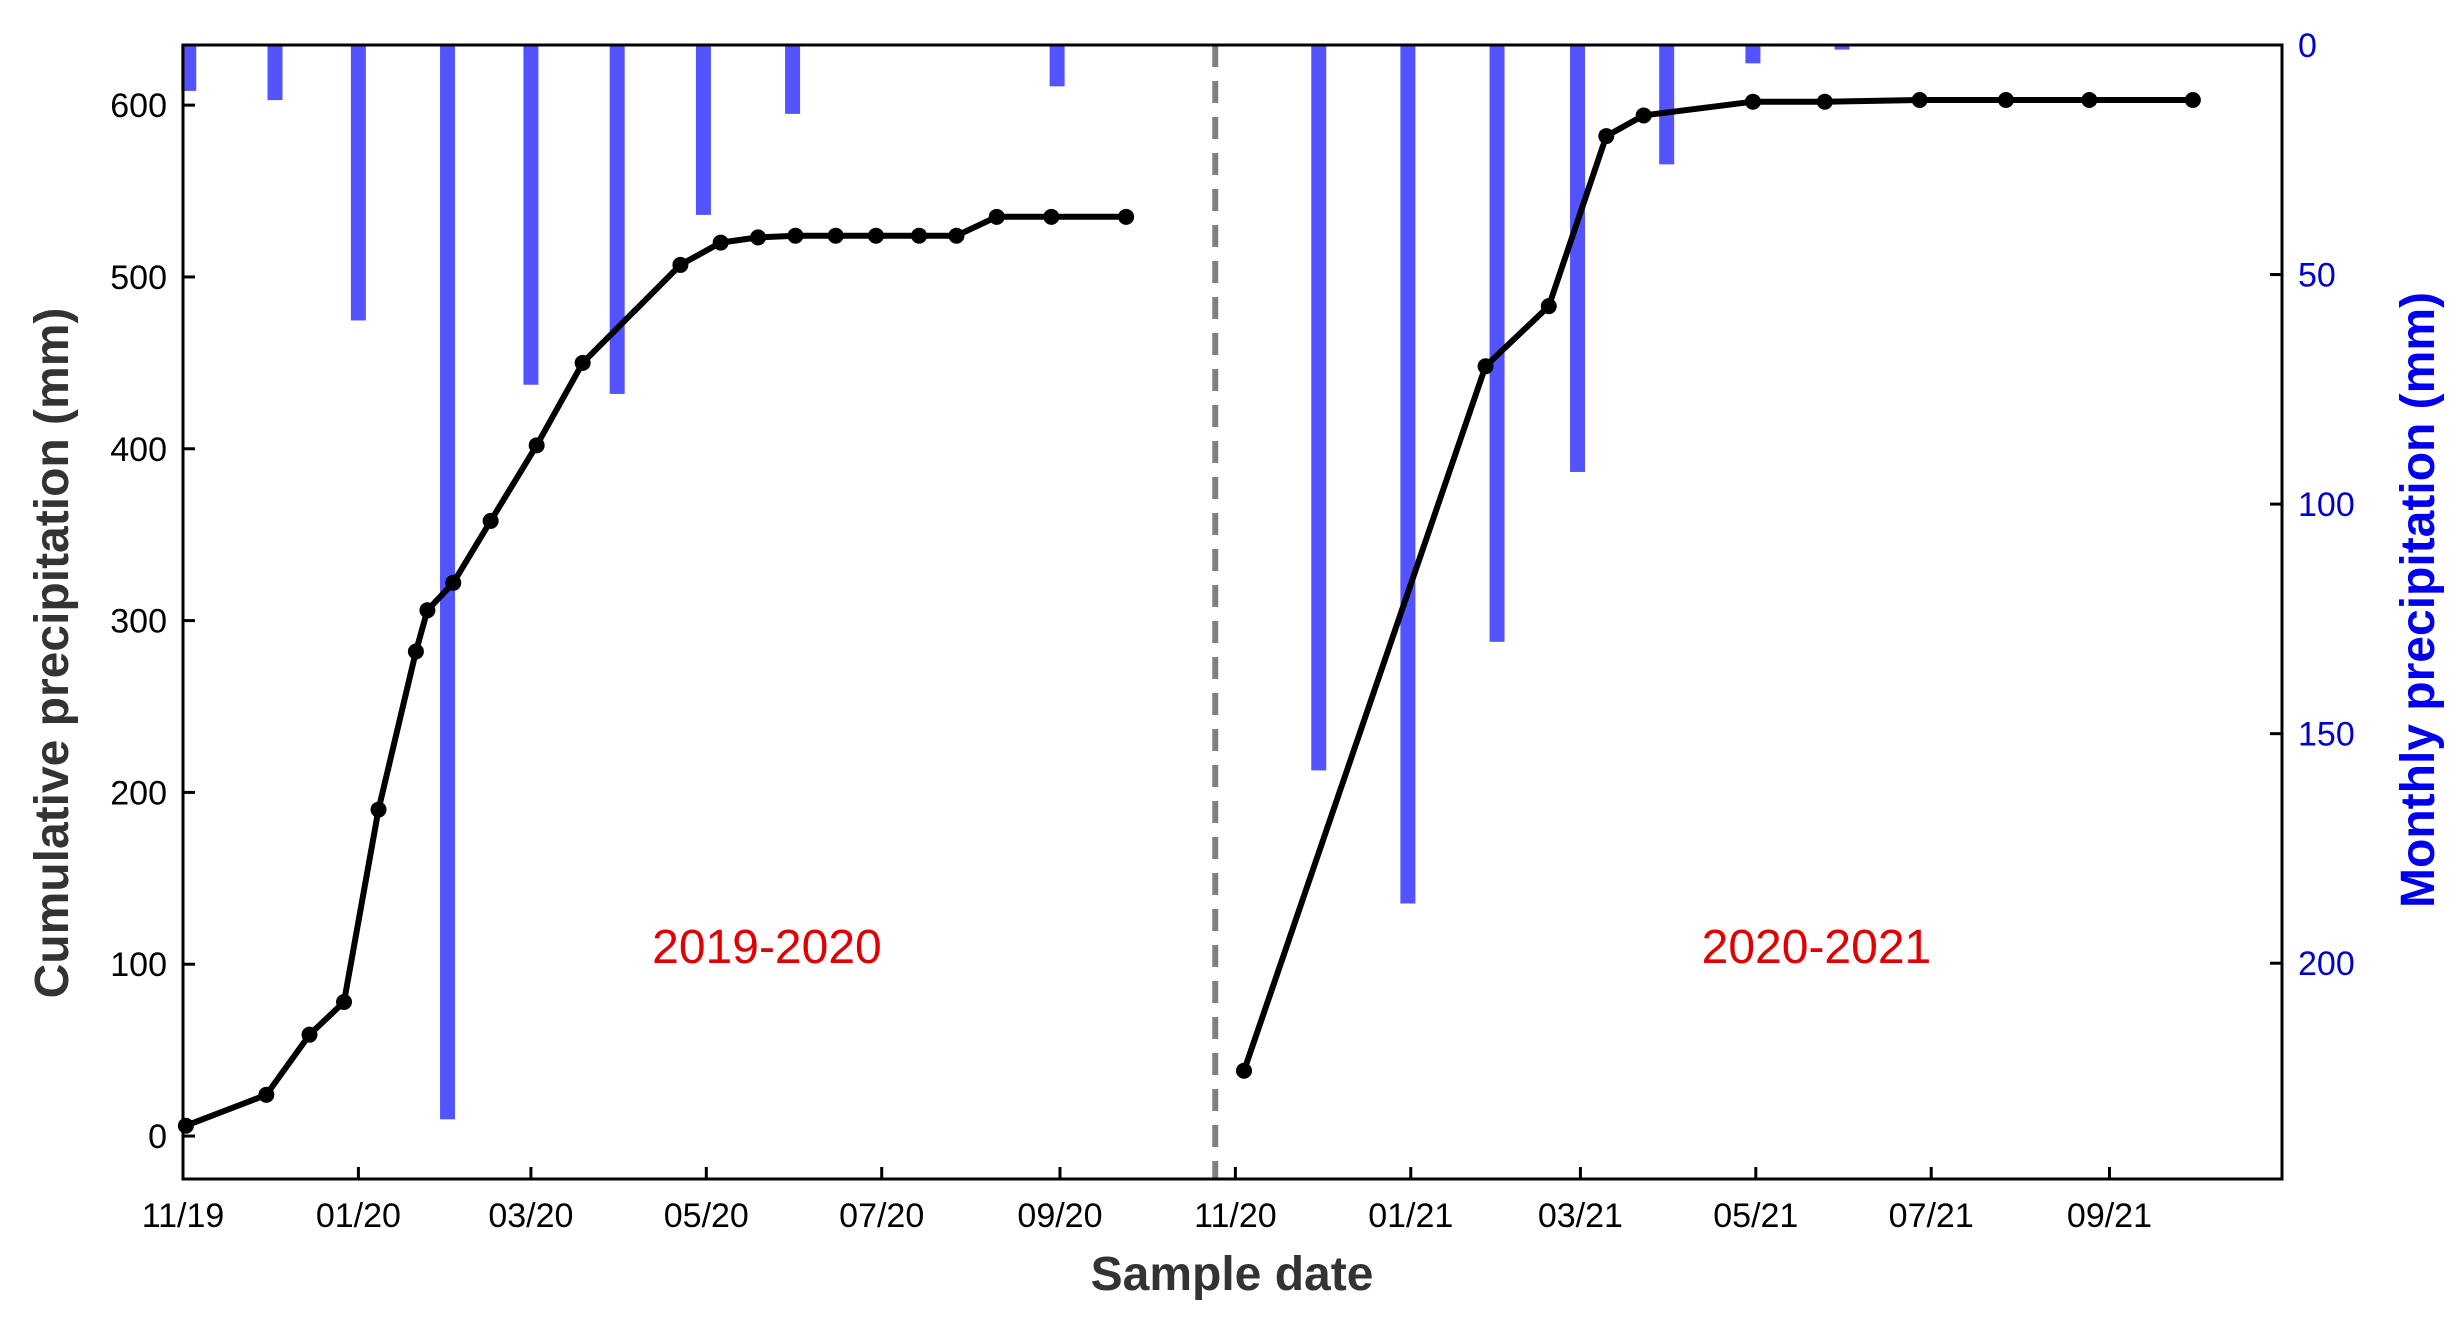 The image size is (2456, 1329). I want to click on left-y-tick-label: 400, so click(138, 450).